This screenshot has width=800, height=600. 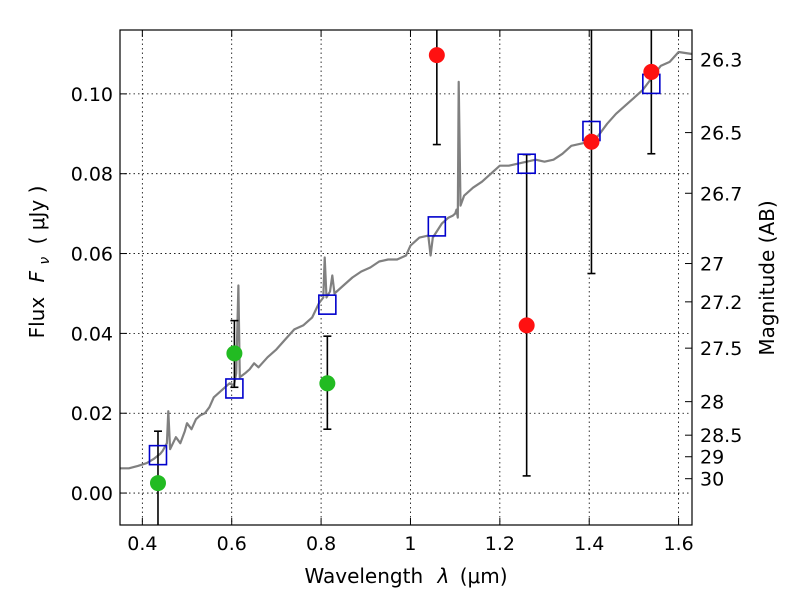 What do you see at coordinates (500, 544) in the screenshot?
I see `x-tick-label: 1.2` at bounding box center [500, 544].